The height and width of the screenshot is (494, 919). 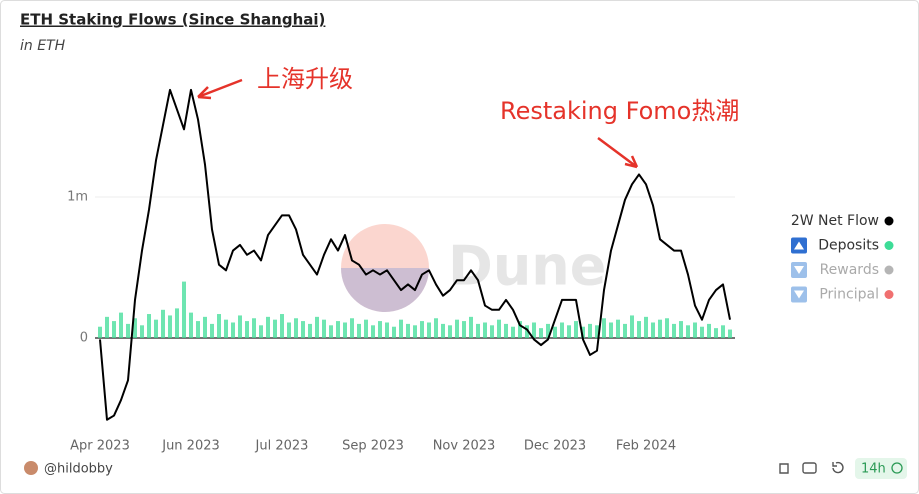 What do you see at coordinates (619, 111) in the screenshot?
I see `annotation: Restaking Fomo热潮` at bounding box center [619, 111].